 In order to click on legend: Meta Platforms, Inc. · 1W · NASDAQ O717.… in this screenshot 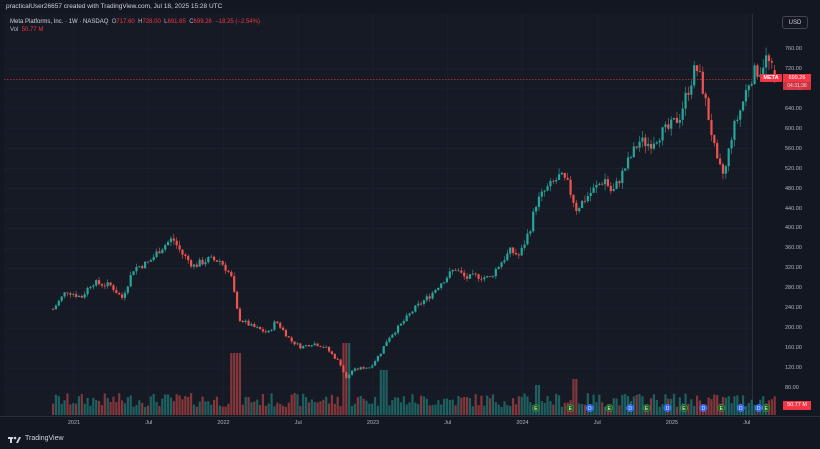, I will do `click(135, 26)`.